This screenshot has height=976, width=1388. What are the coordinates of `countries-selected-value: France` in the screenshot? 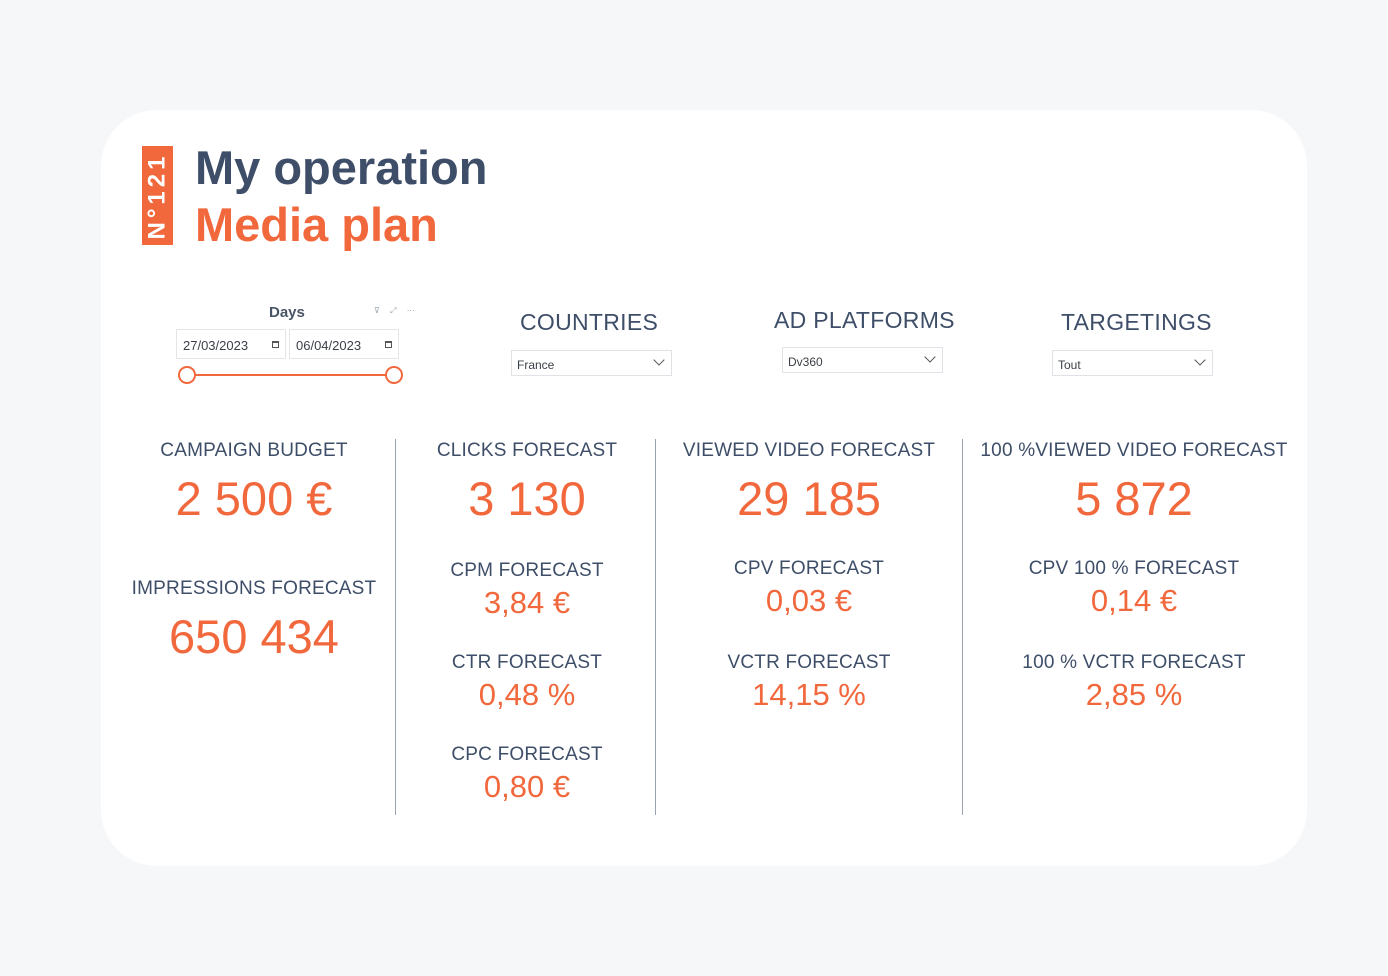 It's located at (536, 365).